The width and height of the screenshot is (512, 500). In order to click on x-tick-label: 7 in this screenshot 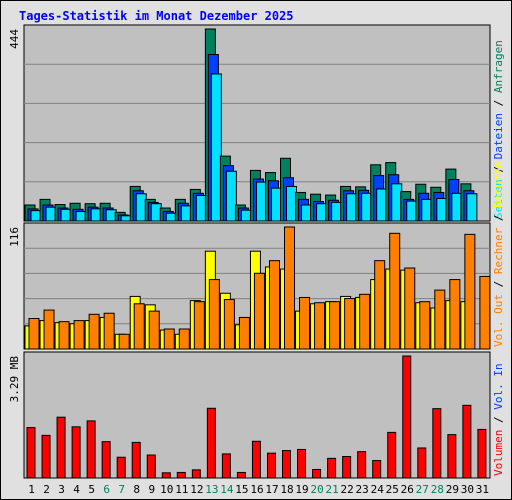, I will do `click(121, 489)`.